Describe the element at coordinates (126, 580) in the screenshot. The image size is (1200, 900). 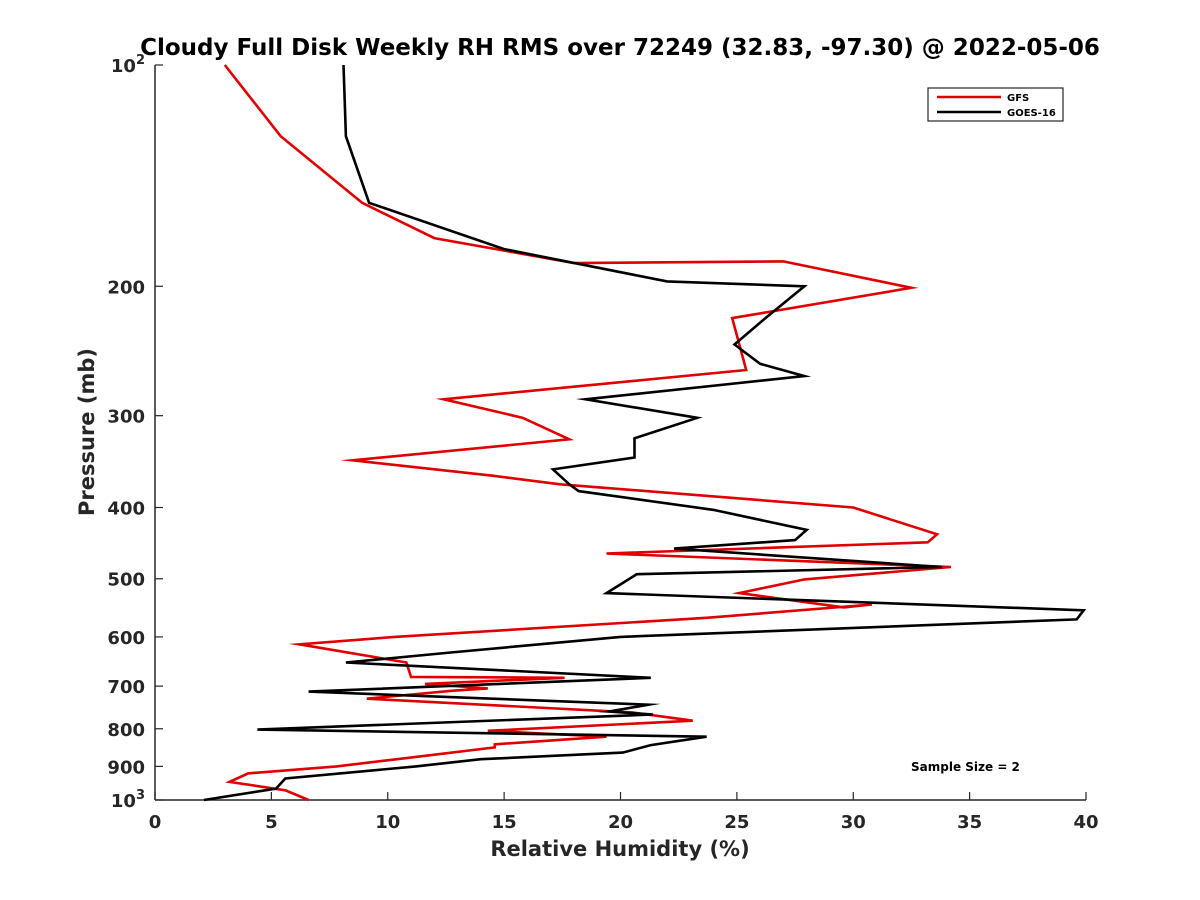
I see `y-tick-label: 500` at that location.